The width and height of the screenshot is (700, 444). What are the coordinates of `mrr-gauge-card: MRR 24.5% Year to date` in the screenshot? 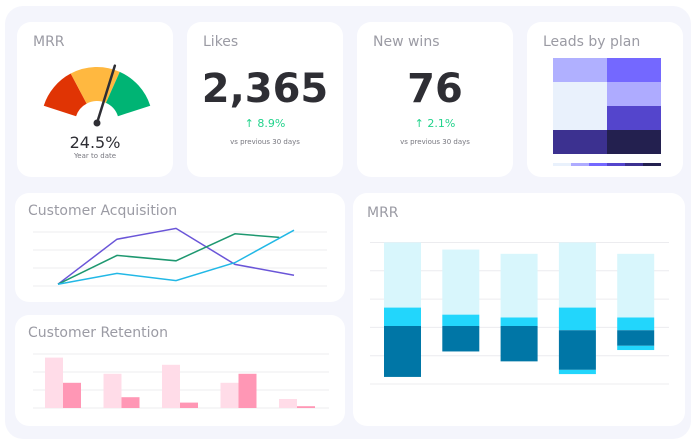 It's located at (95, 99).